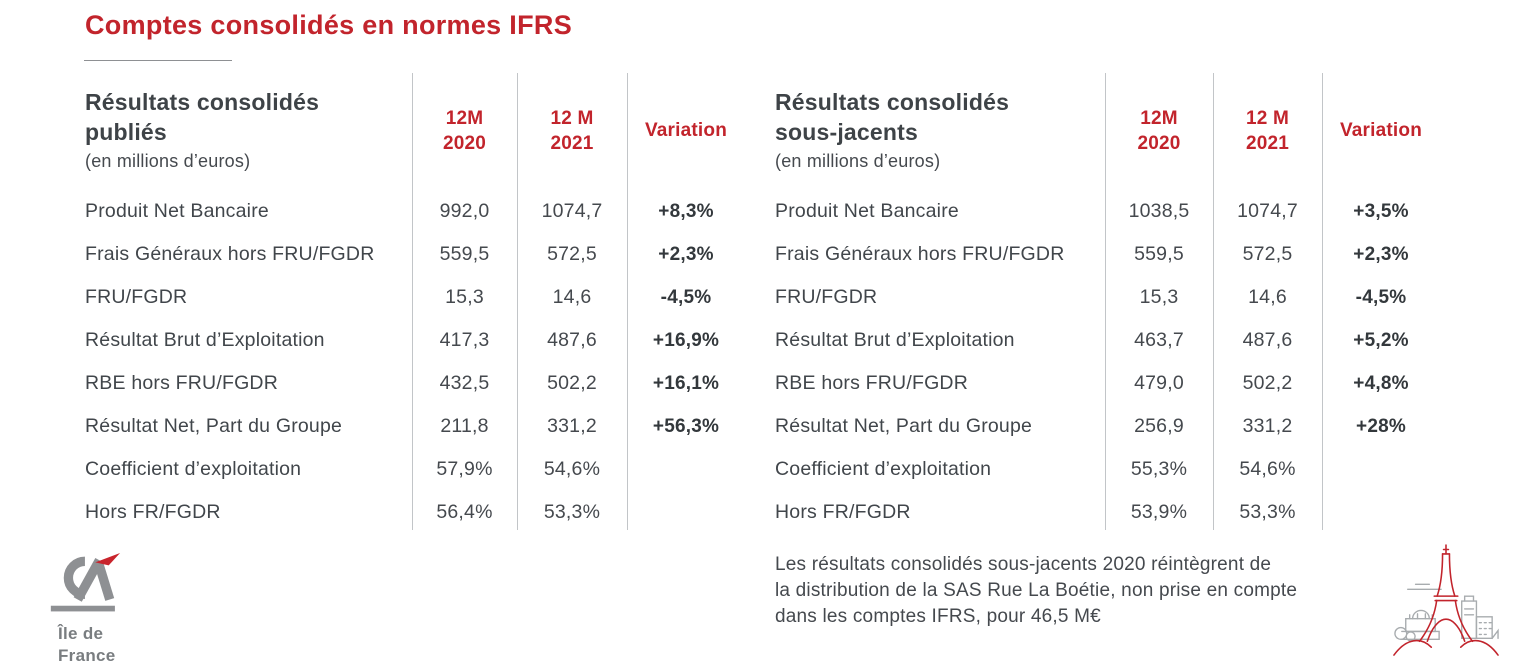 This screenshot has height=672, width=1516. Describe the element at coordinates (938, 616) in the screenshot. I see `footnote-line: dans les comptes IFRS, pour 46,5 M€` at that location.